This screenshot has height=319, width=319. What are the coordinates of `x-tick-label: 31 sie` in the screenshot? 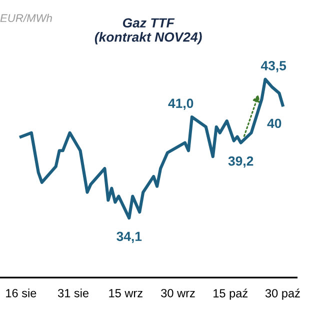 It's located at (73, 293).